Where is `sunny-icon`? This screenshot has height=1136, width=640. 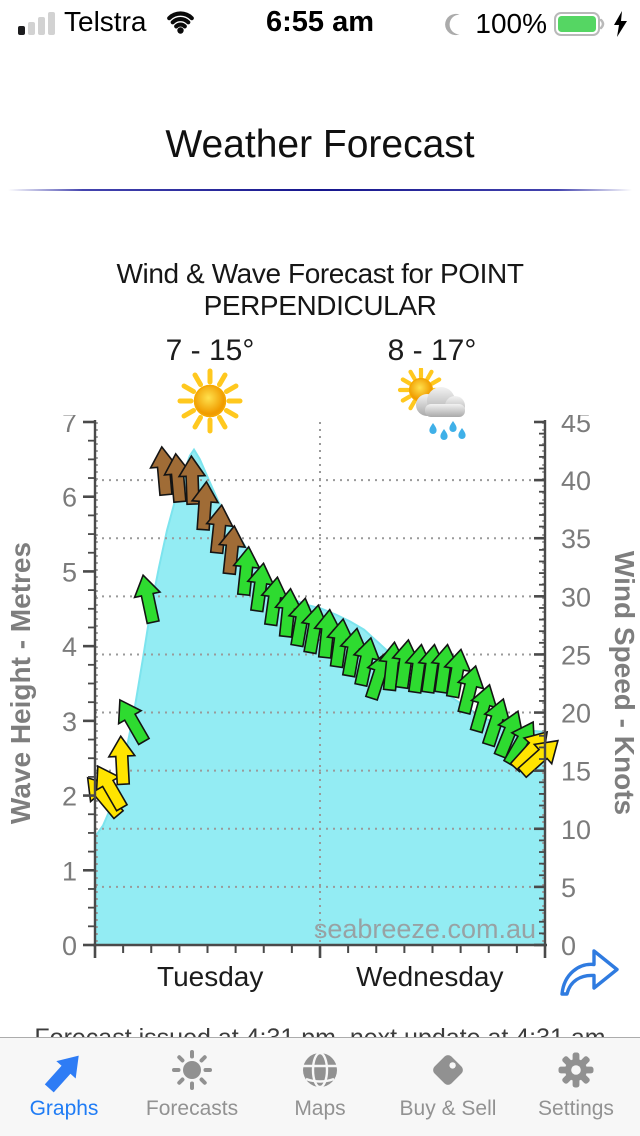 sunny-icon is located at coordinates (210, 401).